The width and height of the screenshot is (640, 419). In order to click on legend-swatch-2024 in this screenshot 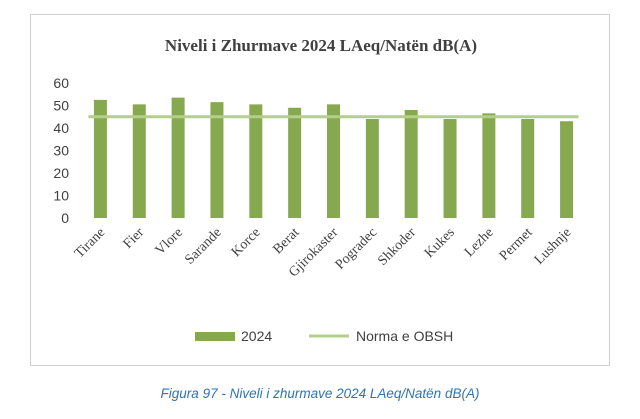, I will do `click(215, 336)`.